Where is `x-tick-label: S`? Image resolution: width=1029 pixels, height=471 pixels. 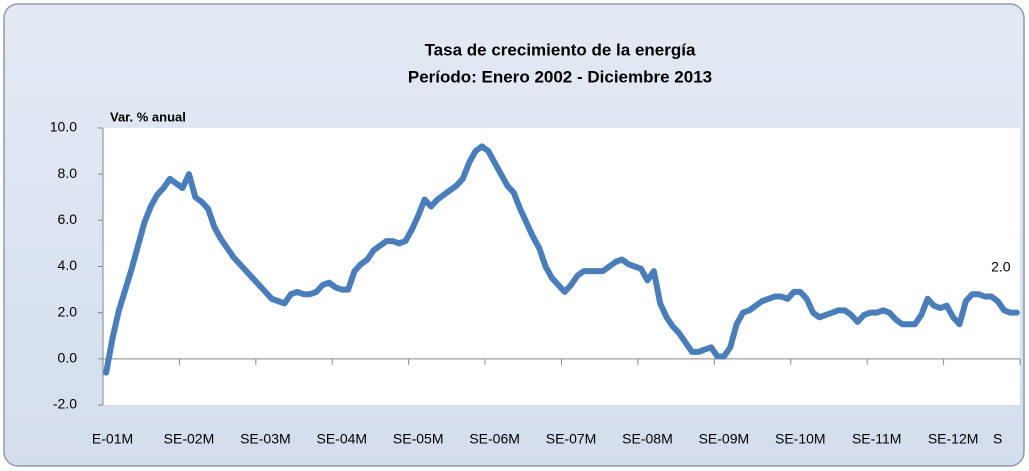
x-tick-label: S is located at coordinates (997, 439).